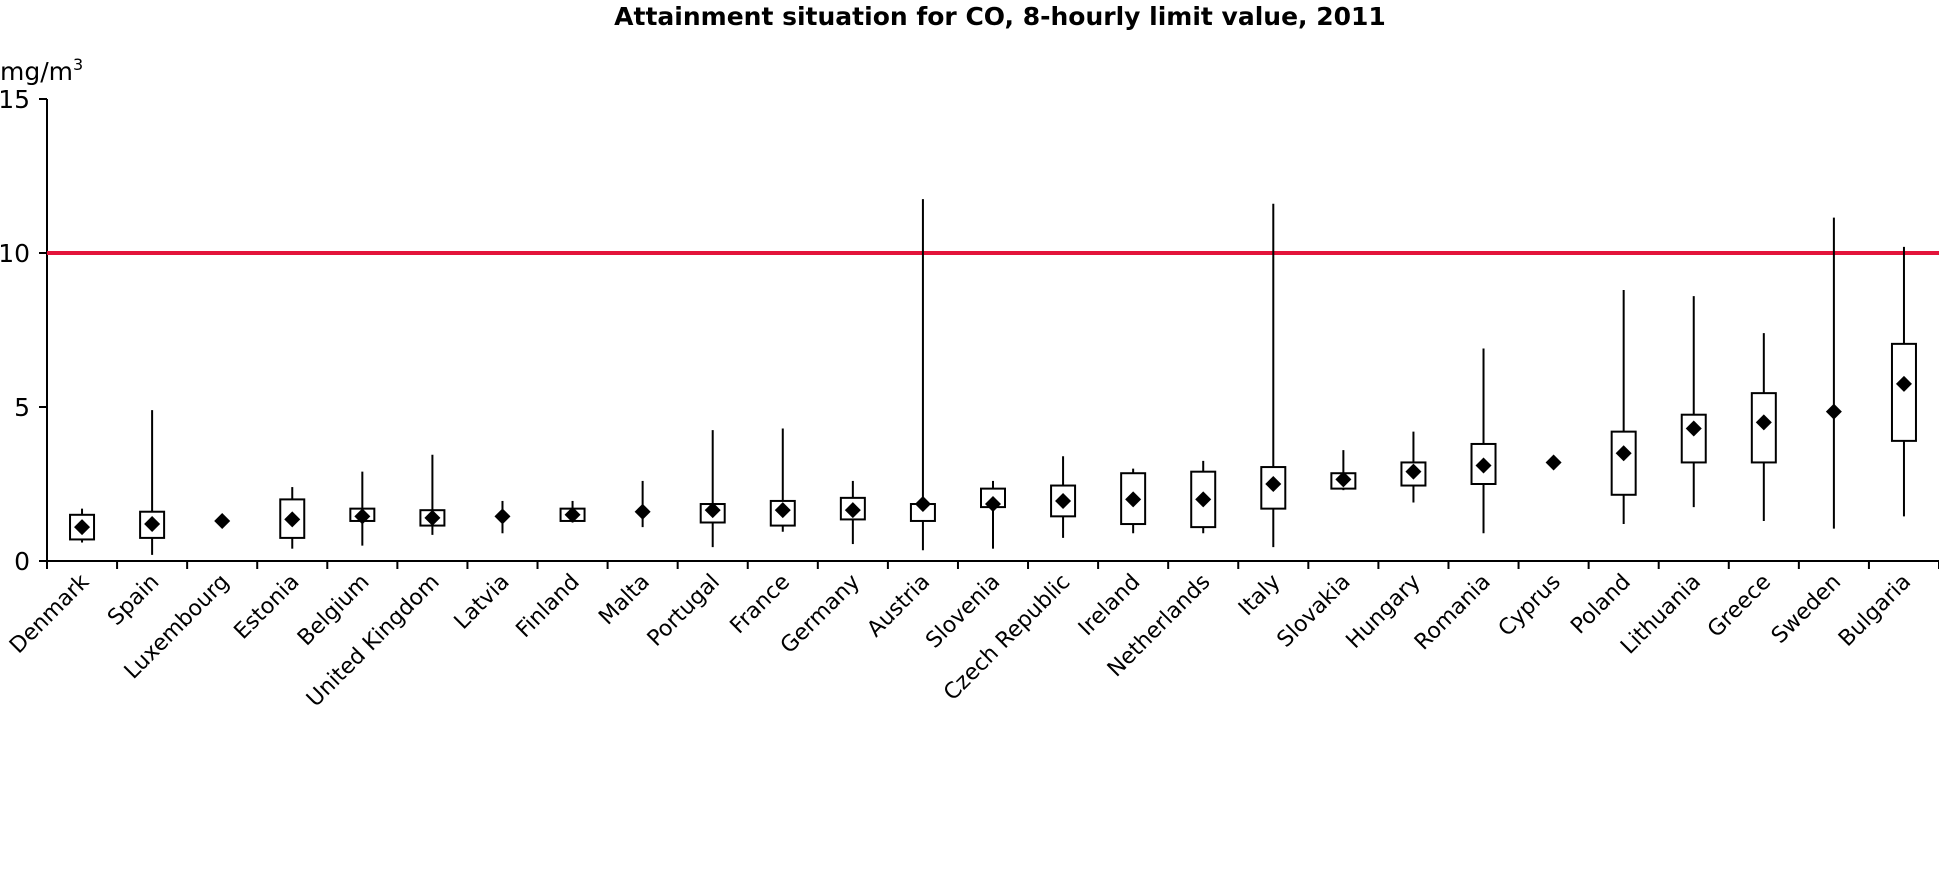 The width and height of the screenshot is (1939, 877). What do you see at coordinates (624, 600) in the screenshot?
I see `x-tick-label: Malta` at bounding box center [624, 600].